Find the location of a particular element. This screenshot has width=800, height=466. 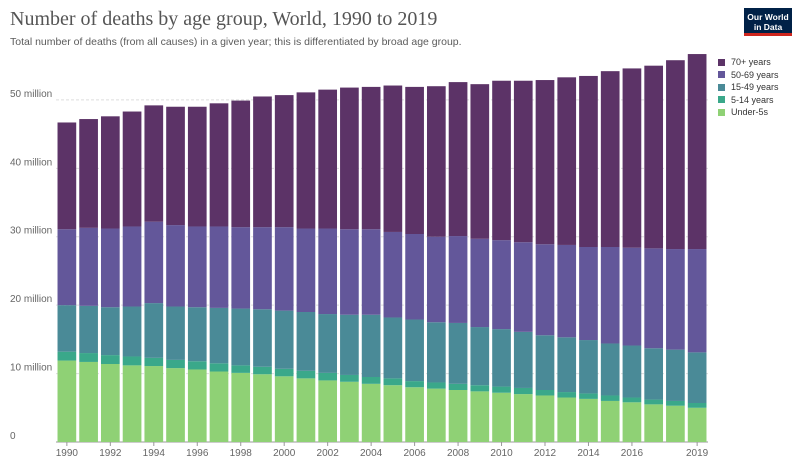

bar-50-69-years-1992 is located at coordinates (110, 268).